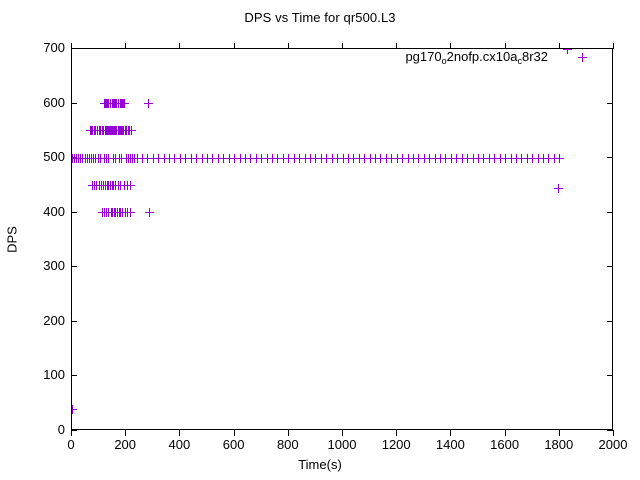 This screenshot has width=640, height=480. What do you see at coordinates (423, 56) in the screenshot?
I see `legend-text: pg170` at bounding box center [423, 56].